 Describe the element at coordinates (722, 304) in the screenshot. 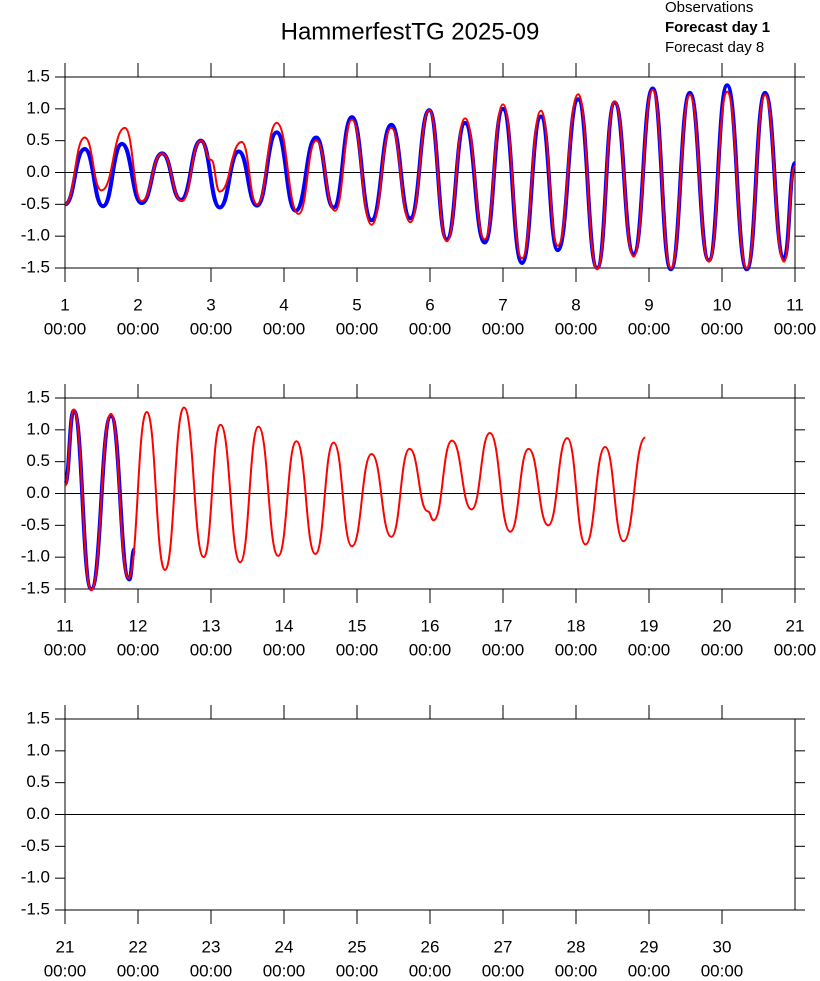

I see `x-tick-label: 10` at that location.